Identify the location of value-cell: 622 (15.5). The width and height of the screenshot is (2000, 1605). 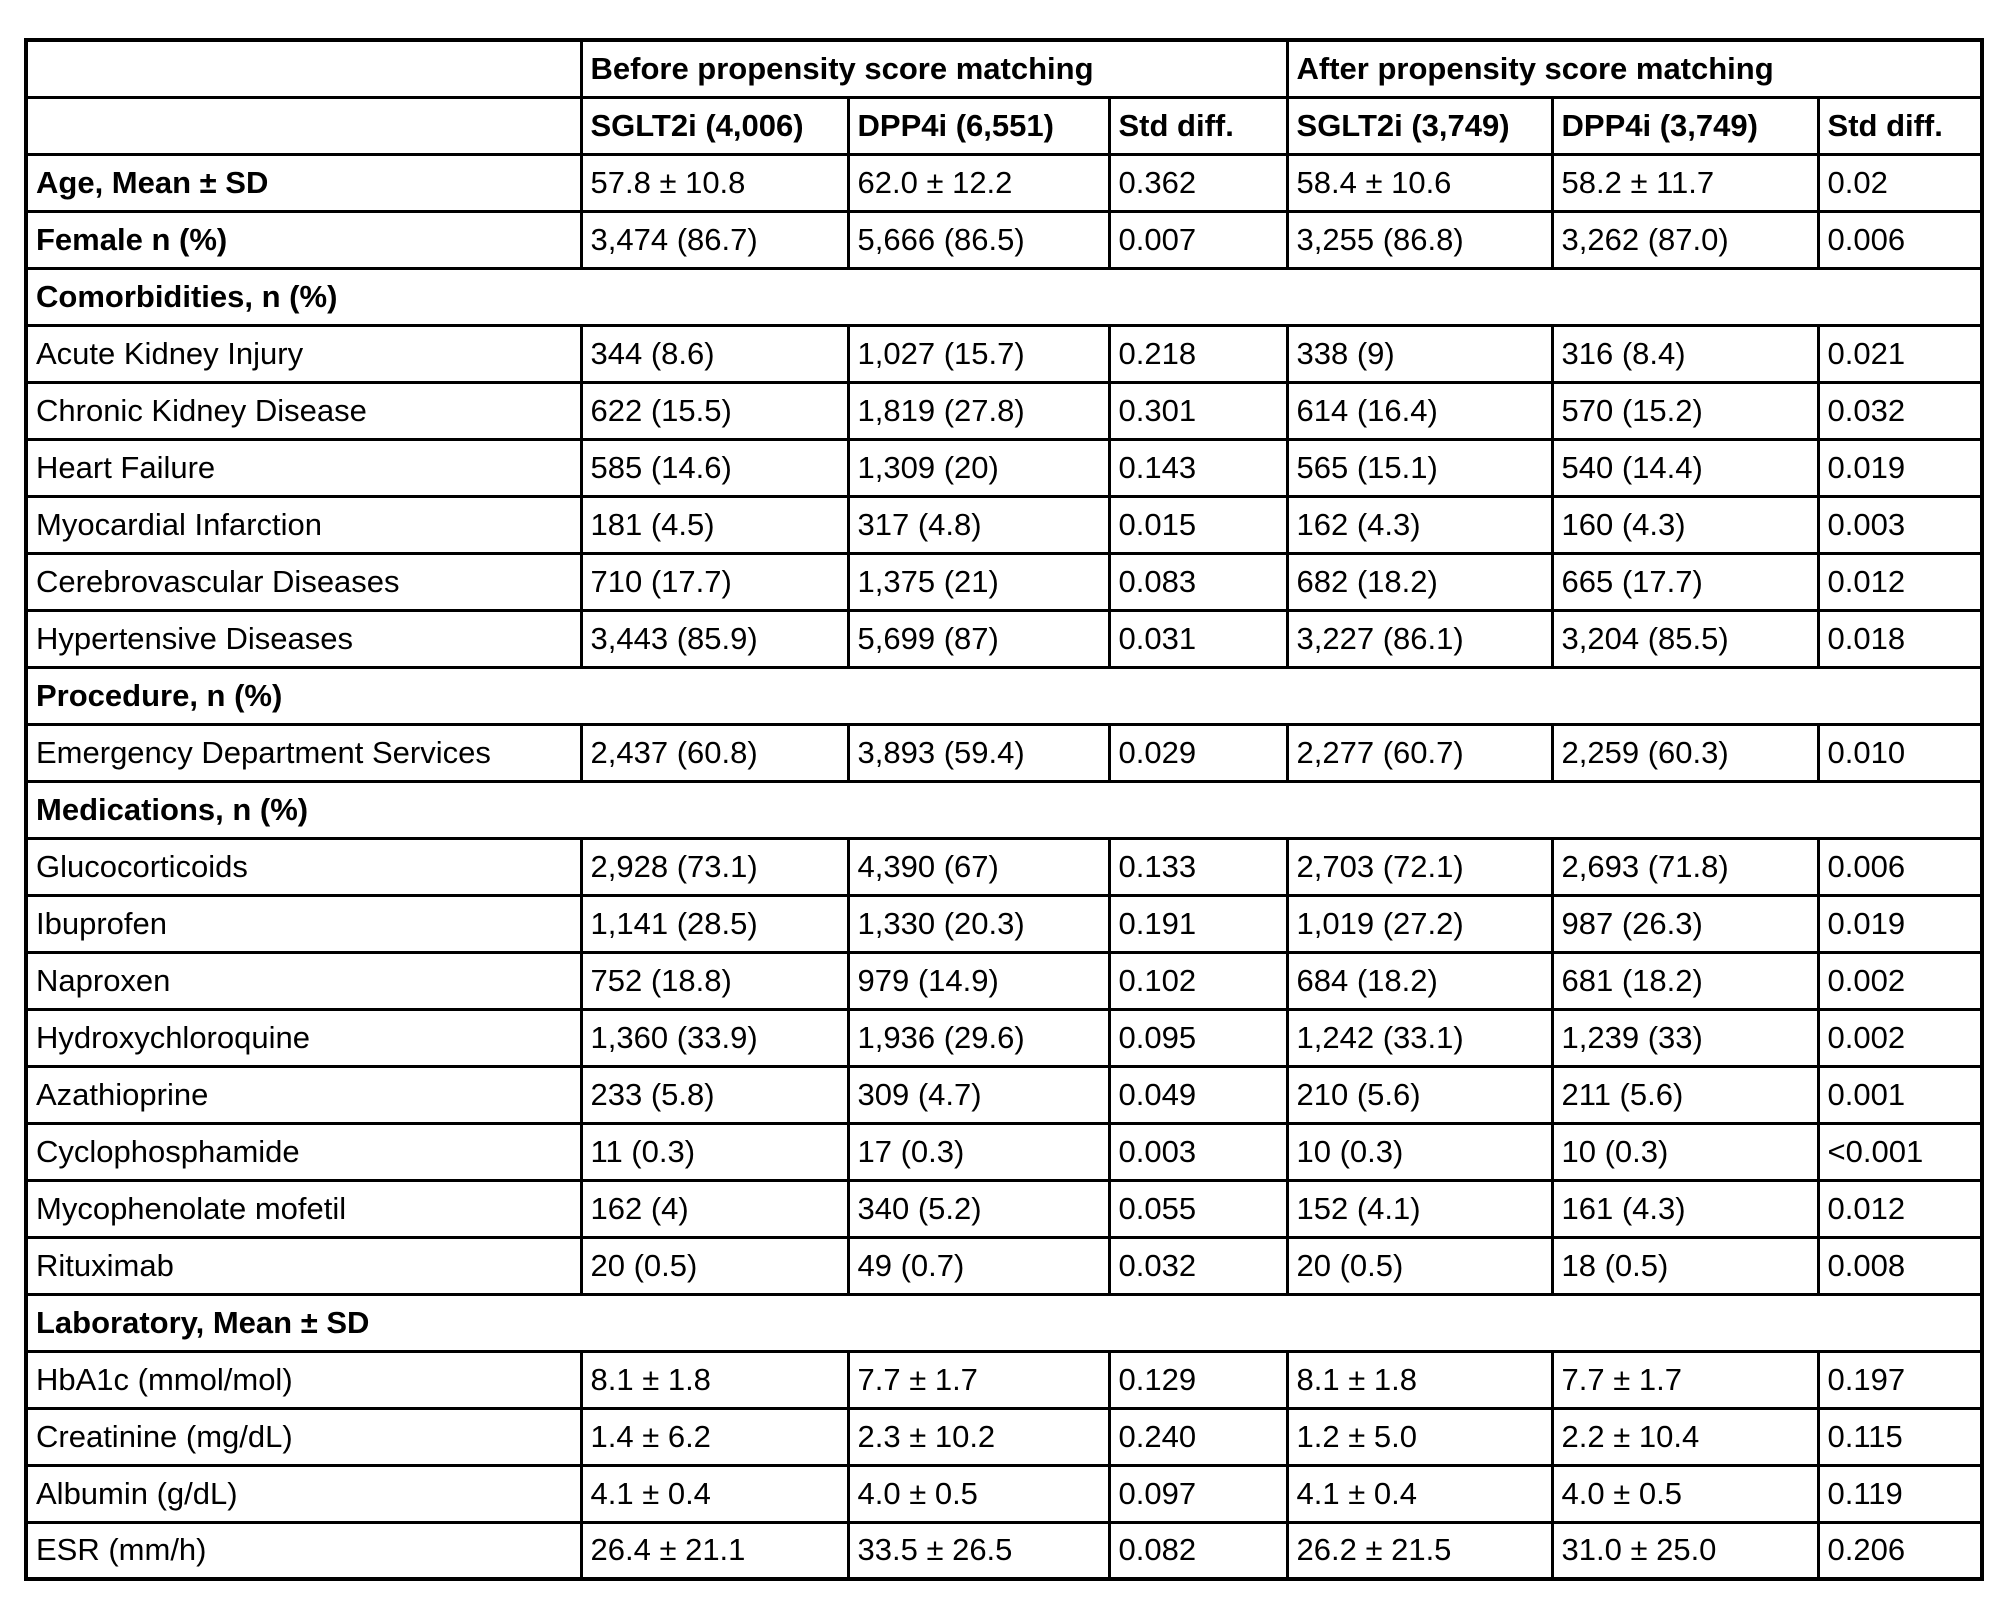
(714, 410).